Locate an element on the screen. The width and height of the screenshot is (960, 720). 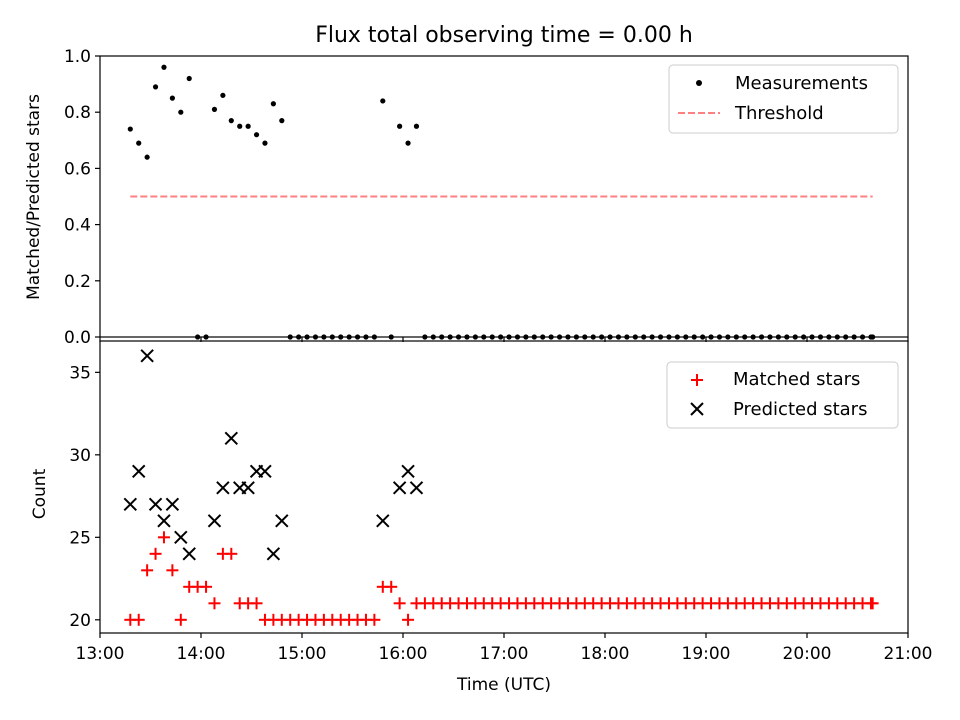
y-tick-label: 0.6 is located at coordinates (77, 169).